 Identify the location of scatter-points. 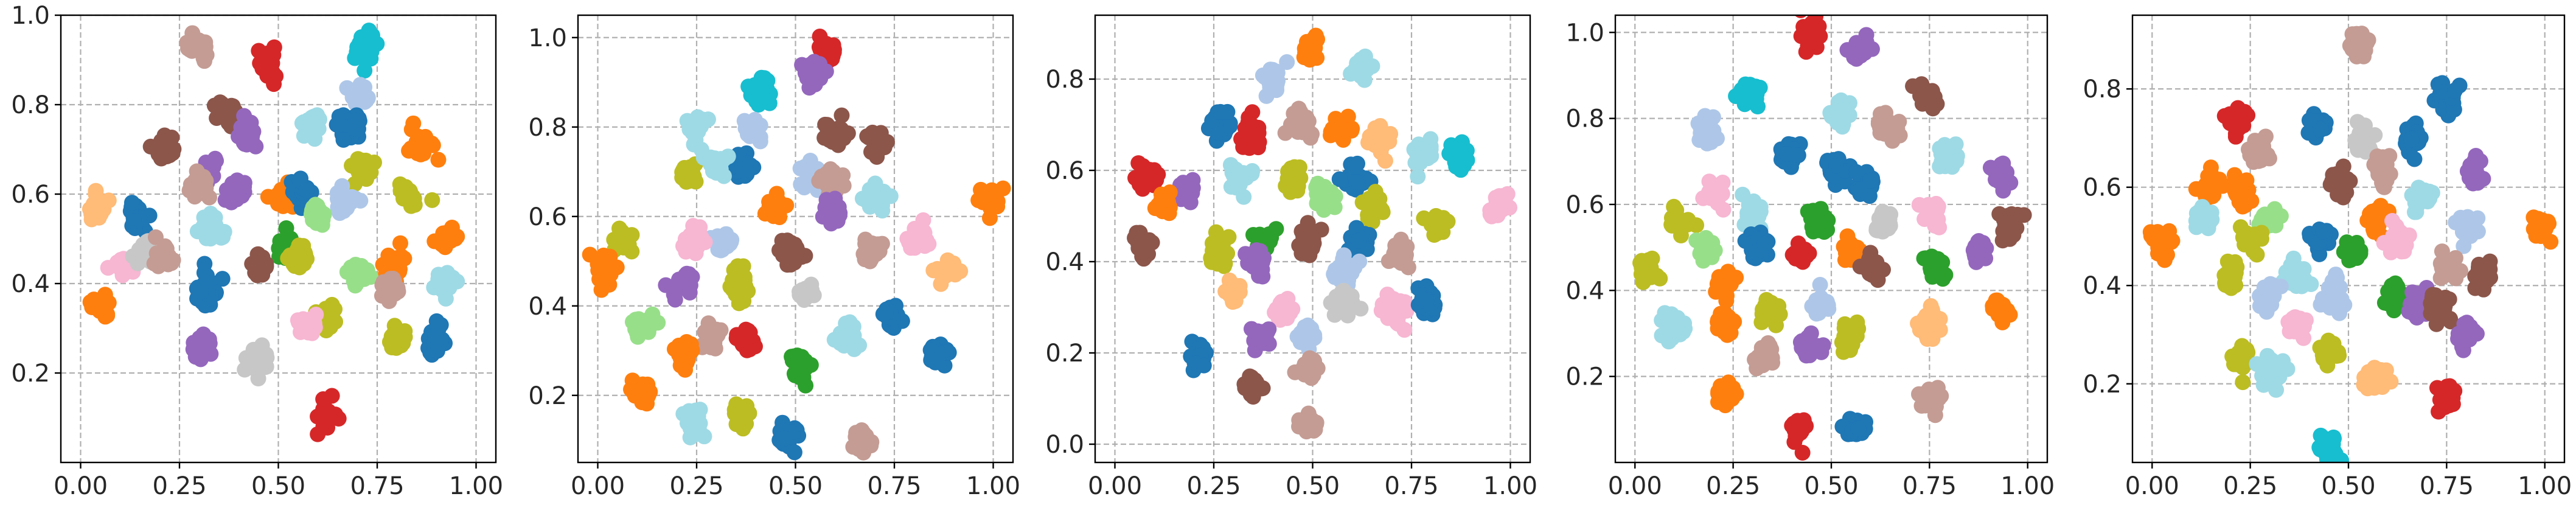
(796, 245).